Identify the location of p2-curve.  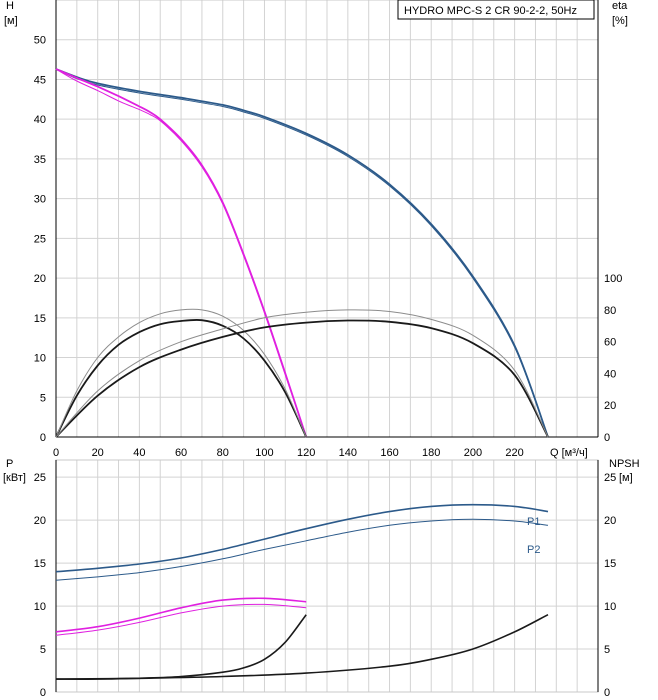
(302, 549).